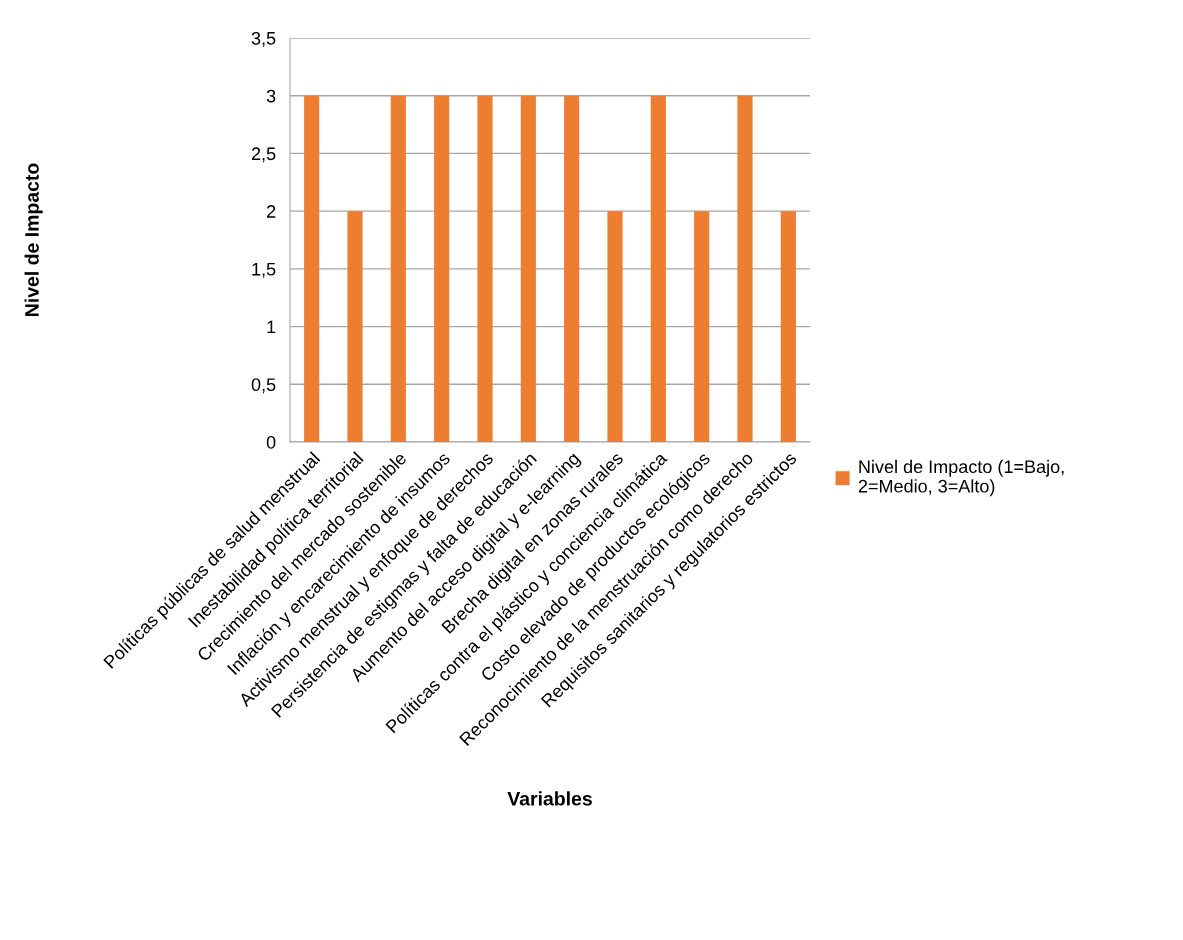  I want to click on y-tick-label: 3, so click(271, 96).